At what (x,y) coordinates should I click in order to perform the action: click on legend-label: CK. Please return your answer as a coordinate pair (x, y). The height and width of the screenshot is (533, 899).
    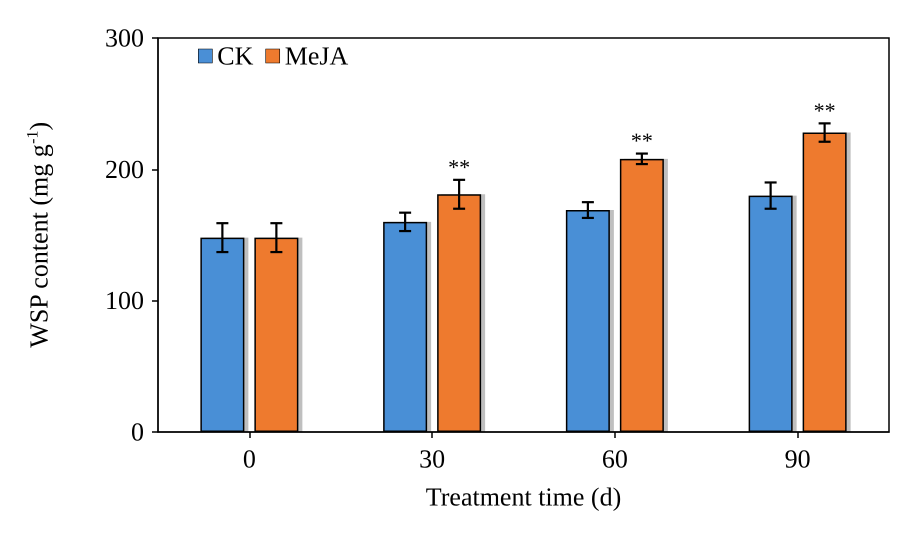
    Looking at the image, I should click on (235, 56).